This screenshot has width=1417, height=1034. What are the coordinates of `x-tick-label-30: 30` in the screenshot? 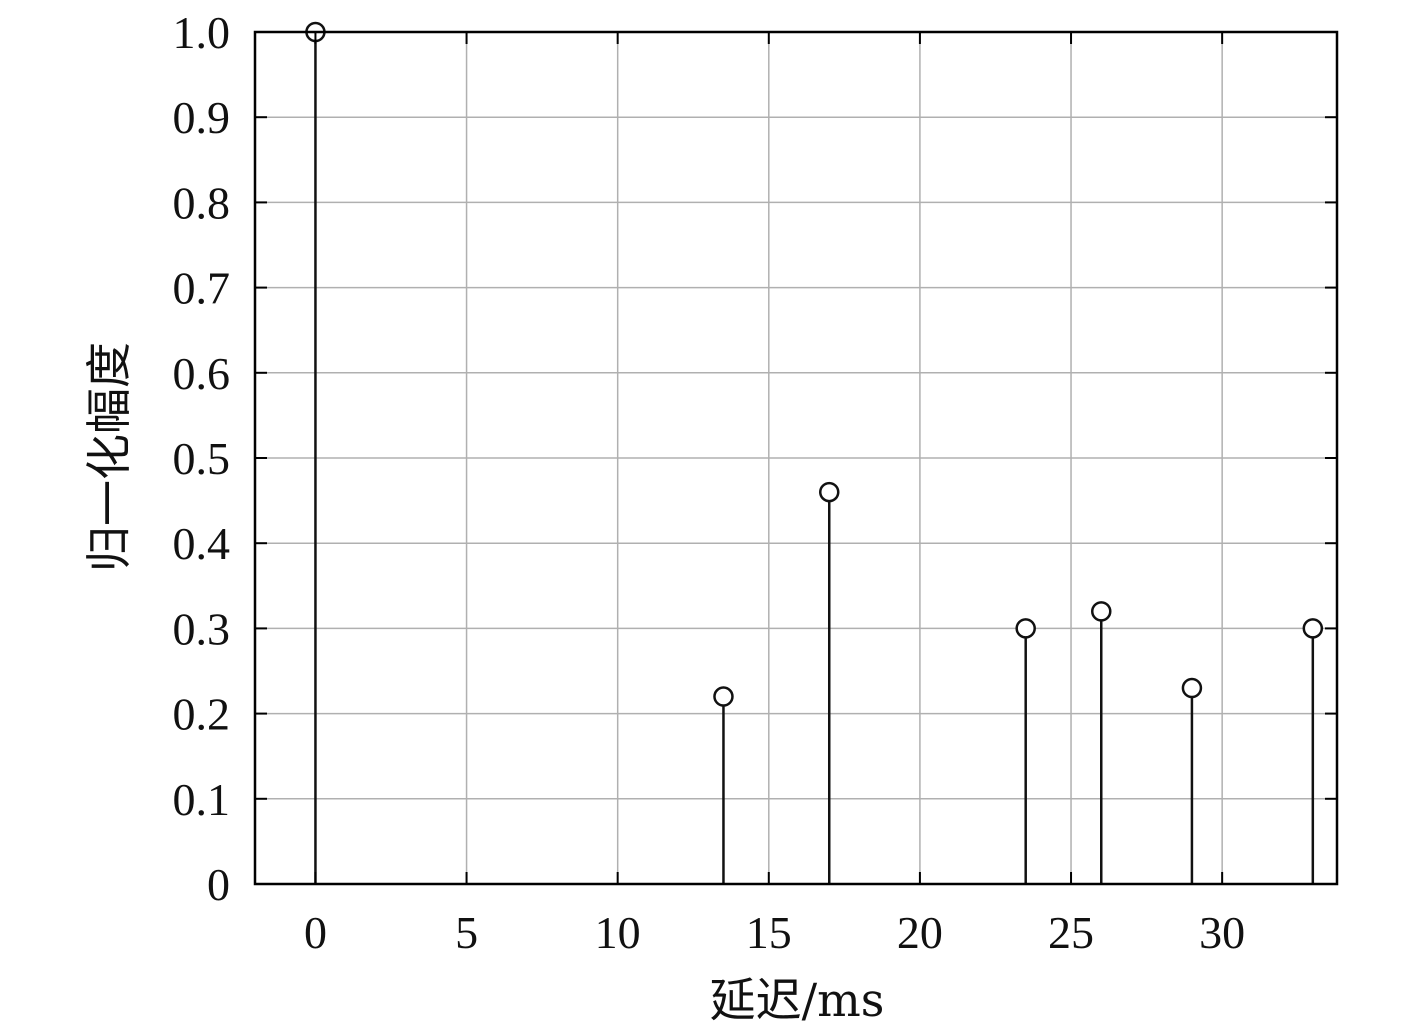 It's located at (1222, 932).